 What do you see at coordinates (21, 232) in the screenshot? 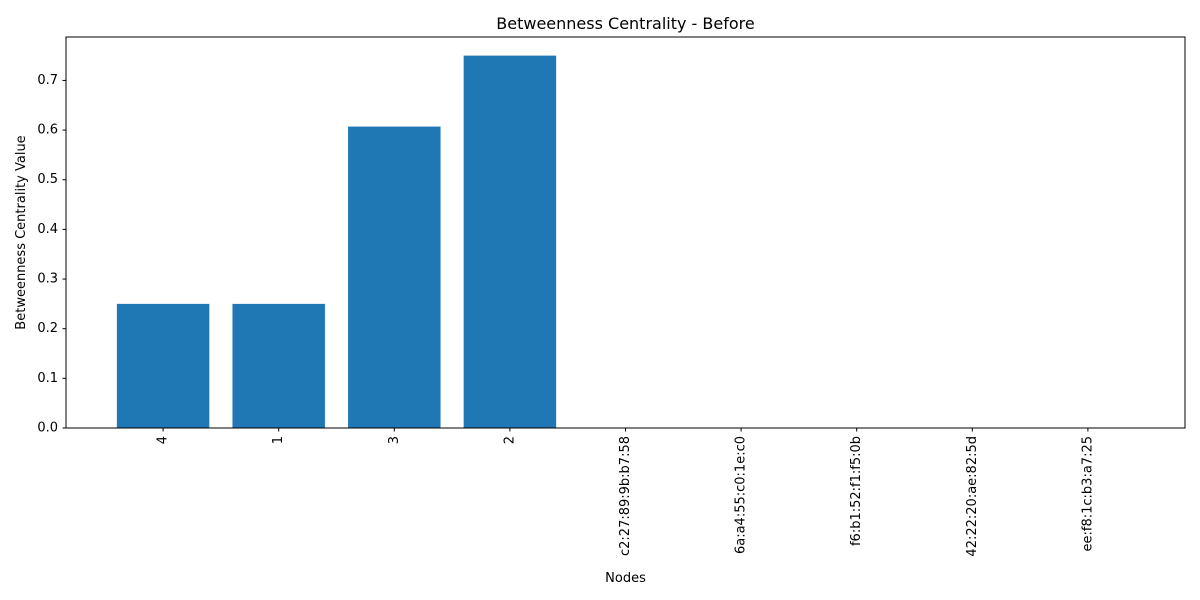
I see `y-axis-label: Betweenness Centrality Value` at bounding box center [21, 232].